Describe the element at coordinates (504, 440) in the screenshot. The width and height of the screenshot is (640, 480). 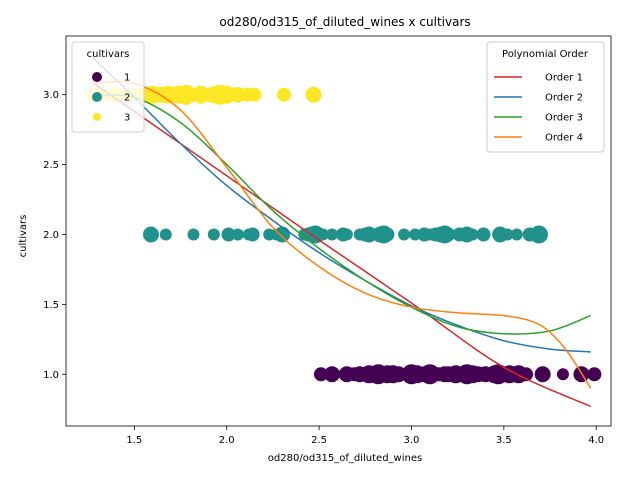
I see `x-tick-label: 3.5` at that location.